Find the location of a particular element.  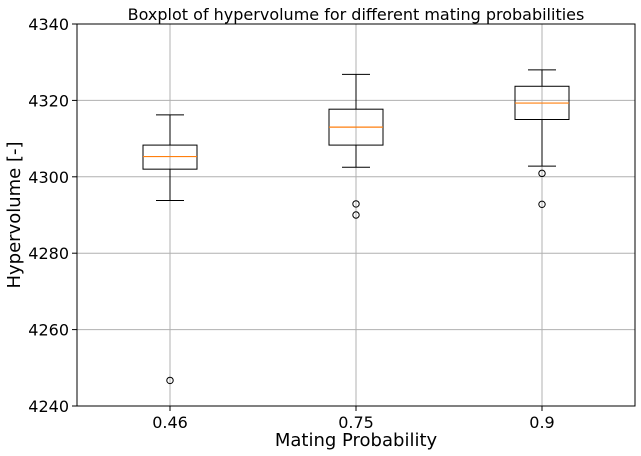

y-tick-label: 4260 is located at coordinates (48, 330).